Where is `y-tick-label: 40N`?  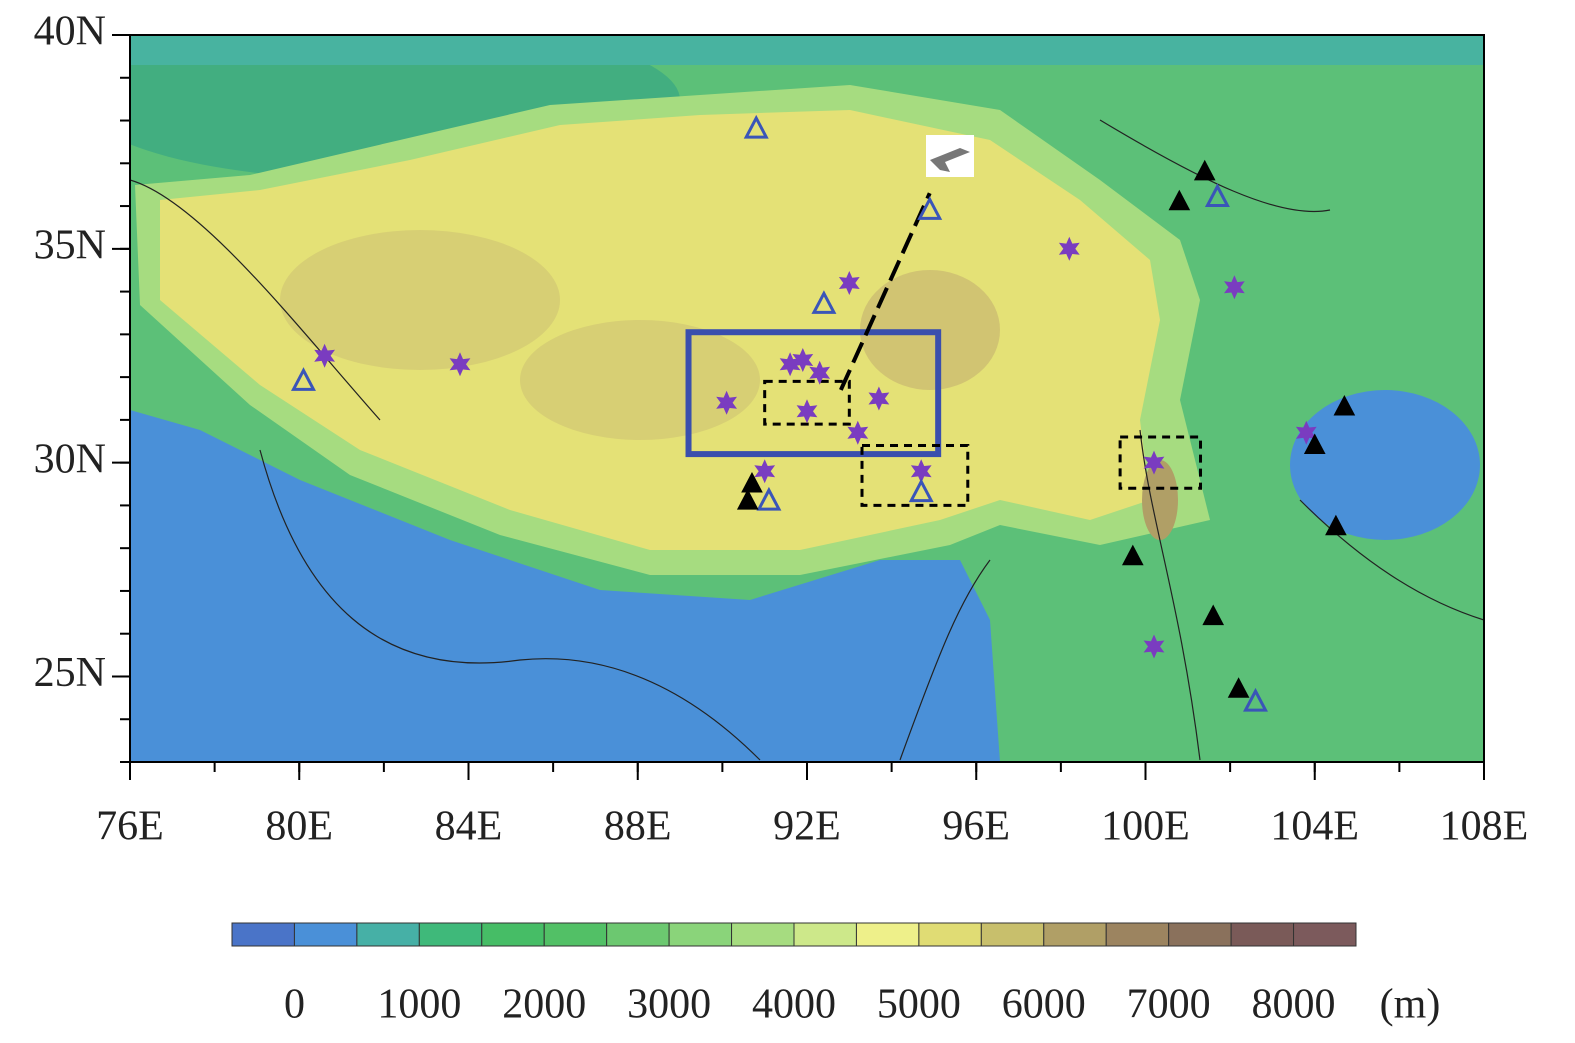 y-tick-label: 40N is located at coordinates (70, 32).